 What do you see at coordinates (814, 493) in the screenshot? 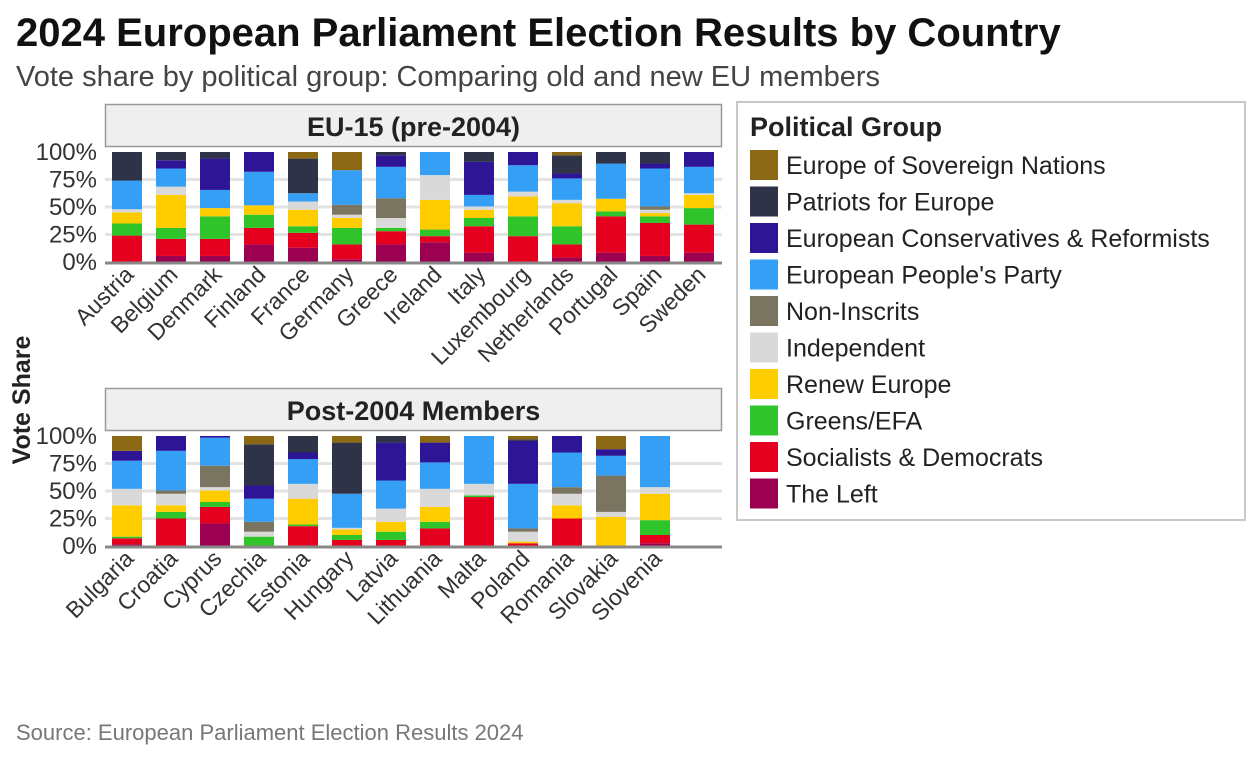
I see `legend-item: The Left` at bounding box center [814, 493].